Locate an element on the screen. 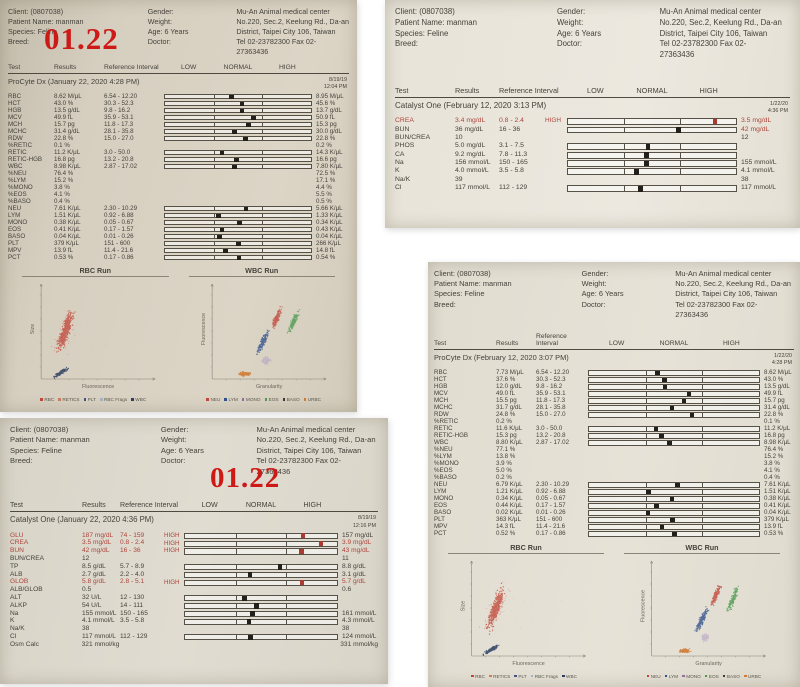 This screenshot has width=800, height=687. previous-value: 7.80 K/μL is located at coordinates (329, 166).